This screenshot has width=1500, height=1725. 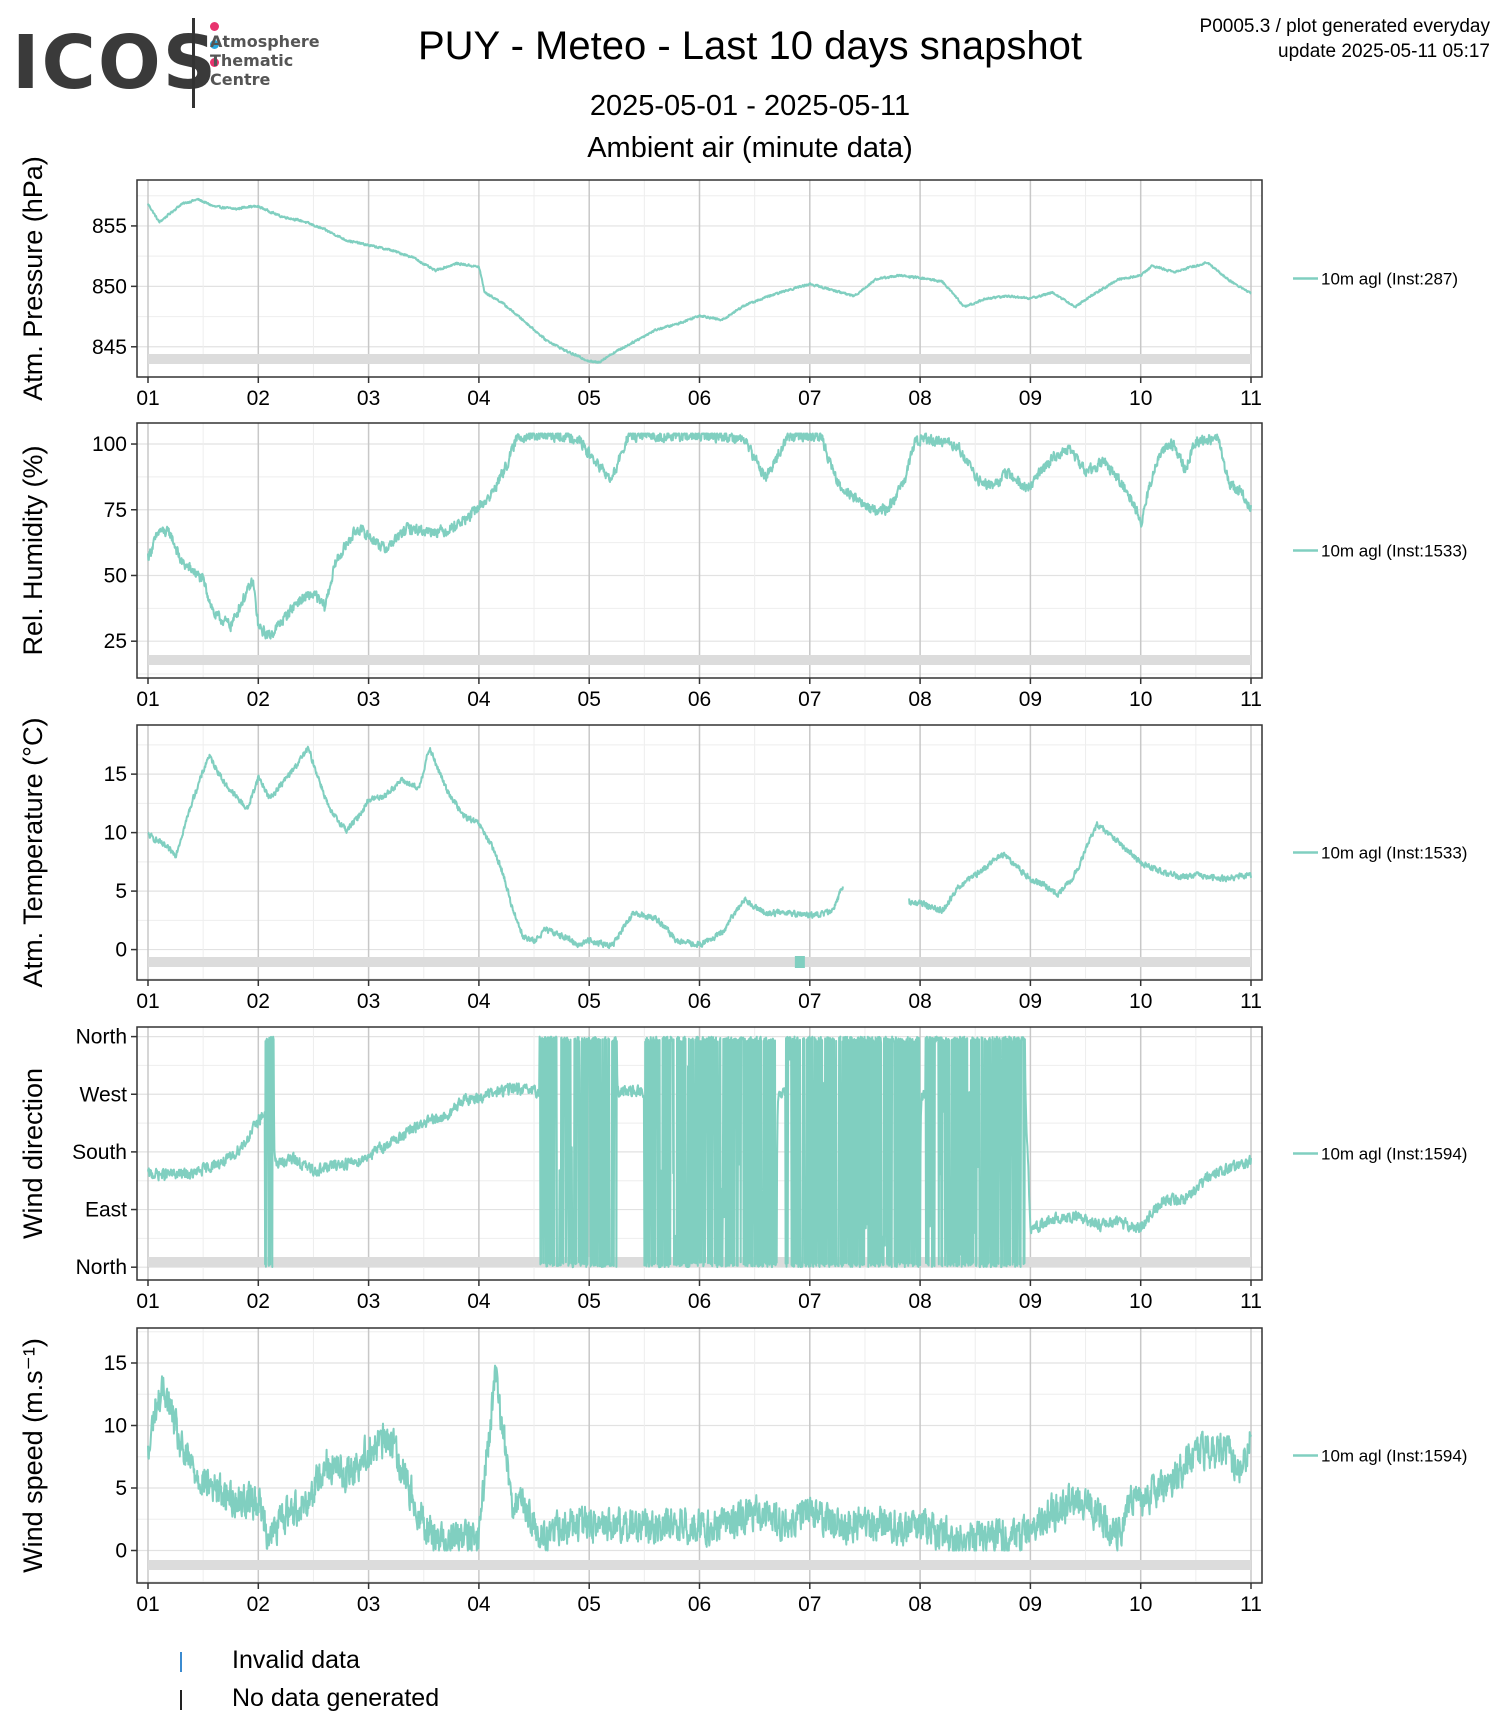 I want to click on y-tick-label: 850, so click(x=109, y=286).